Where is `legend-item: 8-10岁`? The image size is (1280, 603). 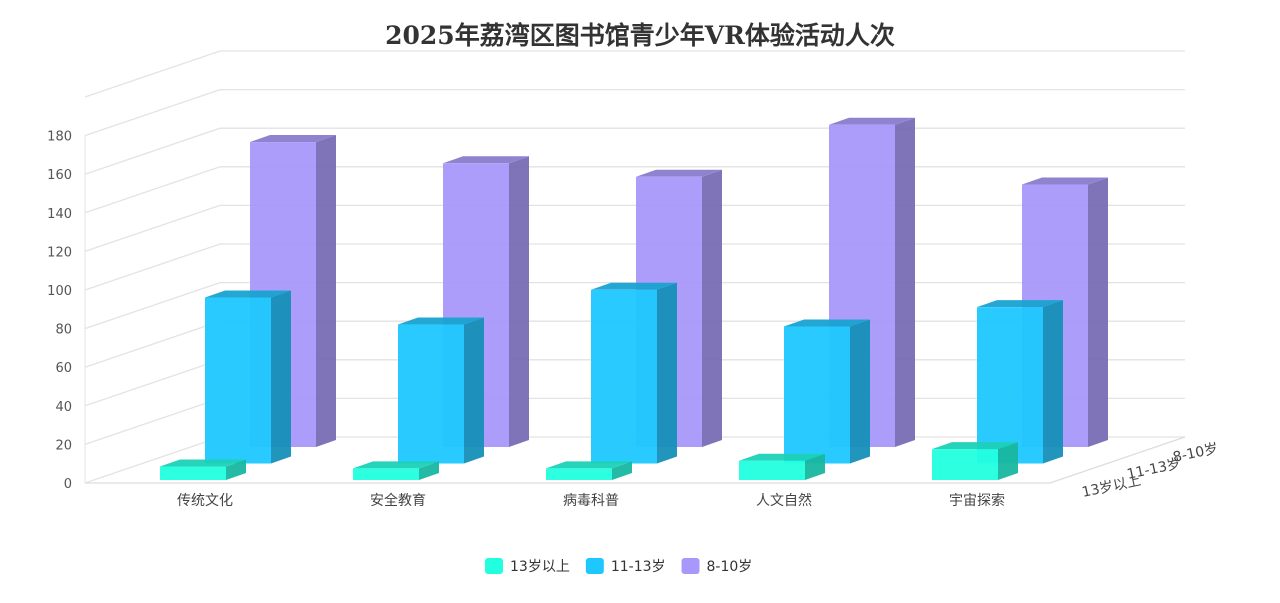
legend-item: 8-10岁 is located at coordinates (717, 566).